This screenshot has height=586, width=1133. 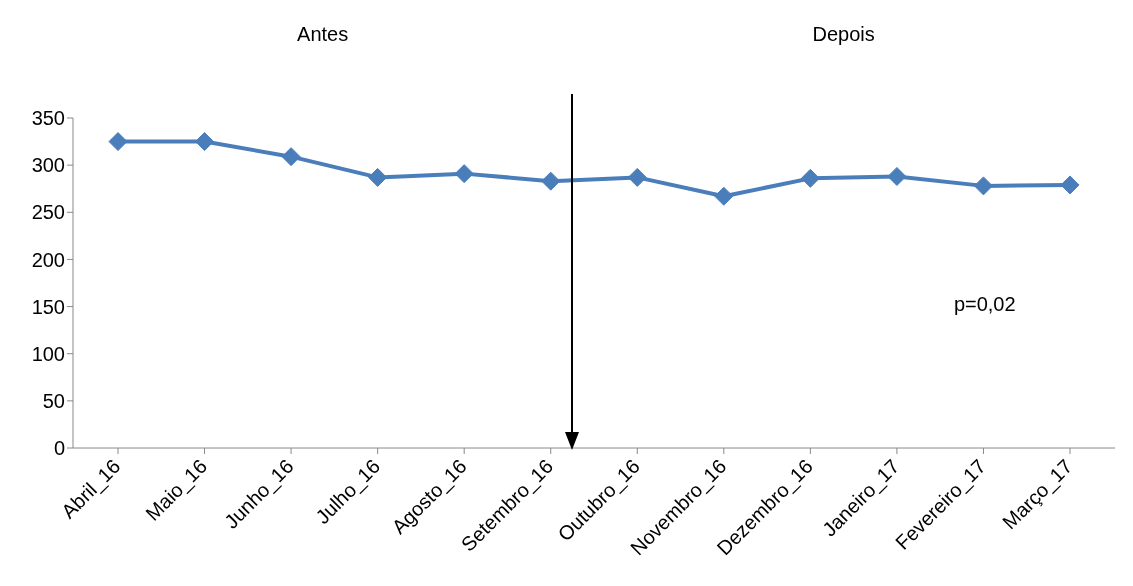 What do you see at coordinates (48, 212) in the screenshot?
I see `y-tick-label: 250` at bounding box center [48, 212].